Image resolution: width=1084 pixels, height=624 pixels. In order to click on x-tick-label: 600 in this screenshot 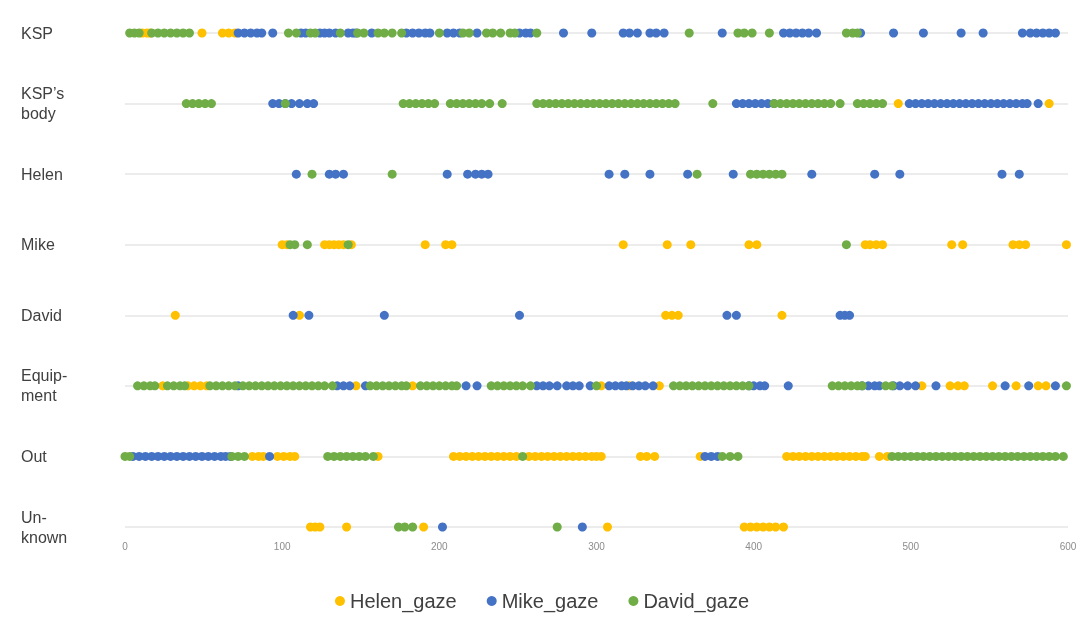, I will do `click(1068, 546)`.